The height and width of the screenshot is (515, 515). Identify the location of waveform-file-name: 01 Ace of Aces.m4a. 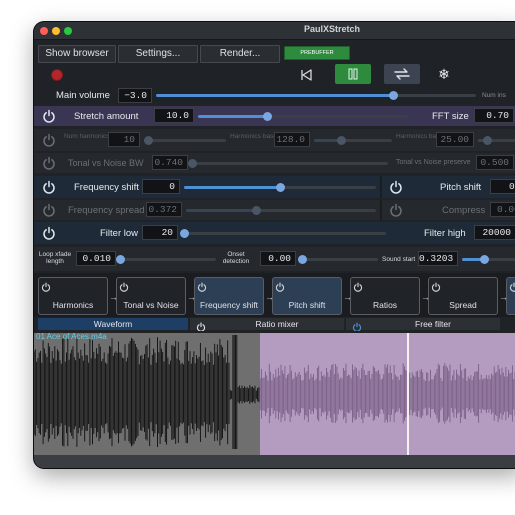
(71, 336).